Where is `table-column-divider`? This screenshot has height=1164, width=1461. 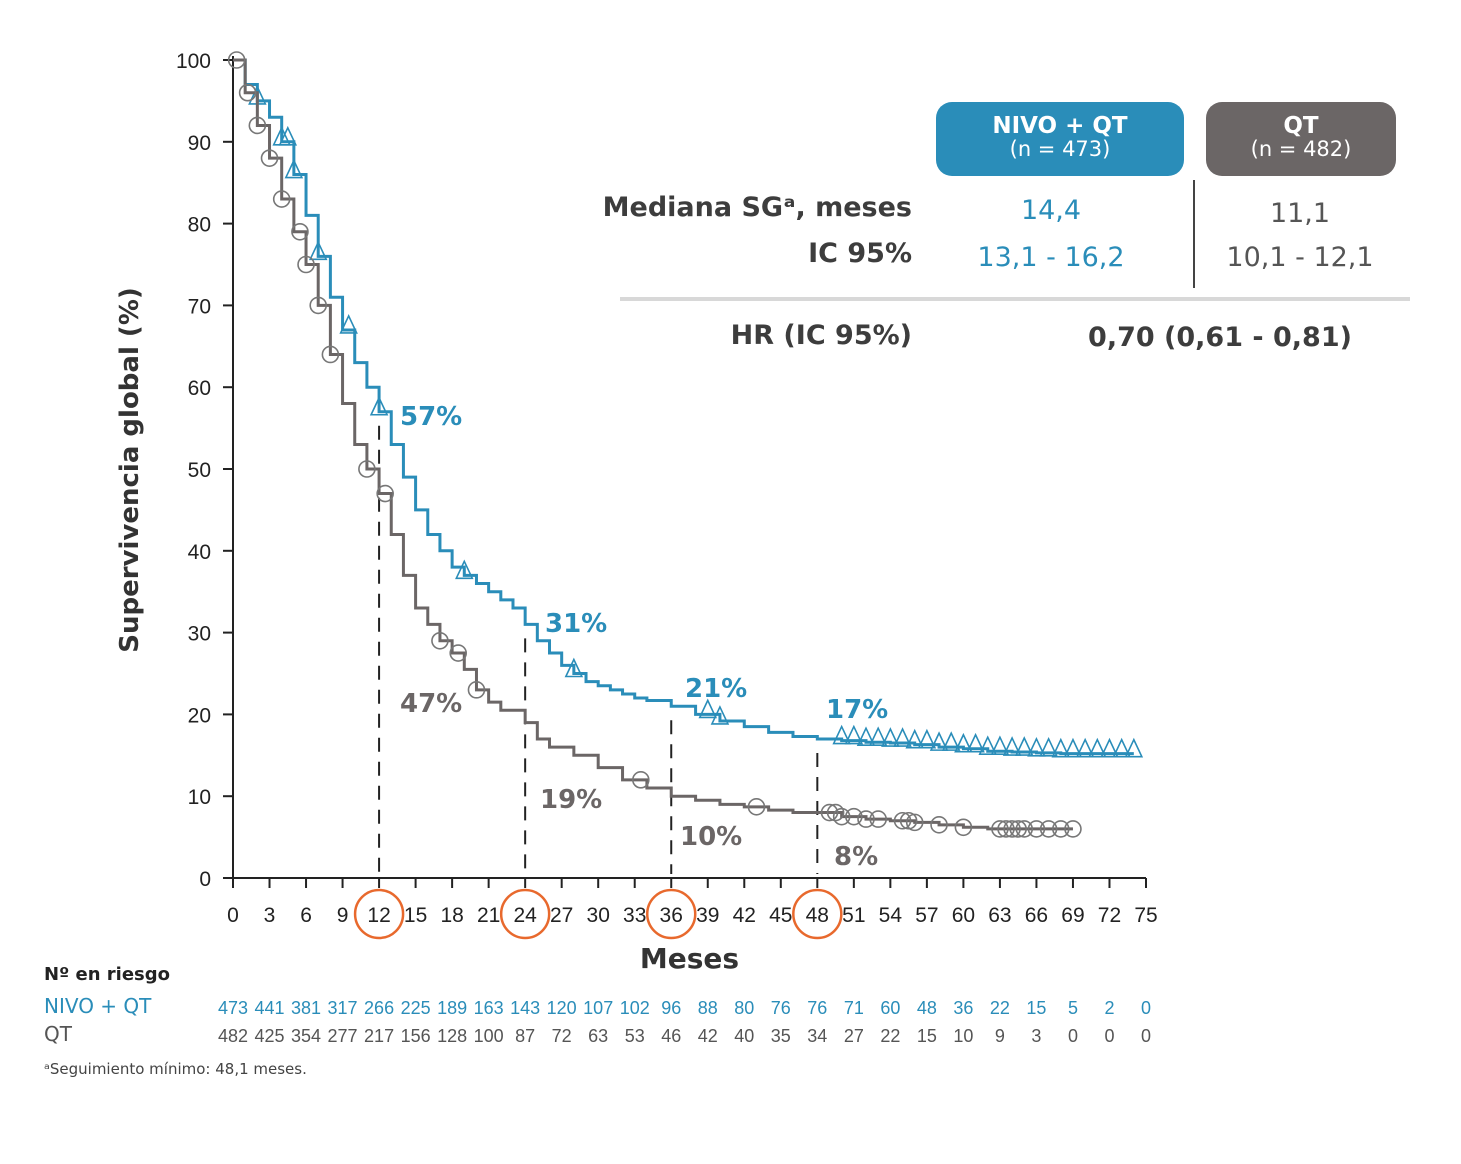 table-column-divider is located at coordinates (1194, 234).